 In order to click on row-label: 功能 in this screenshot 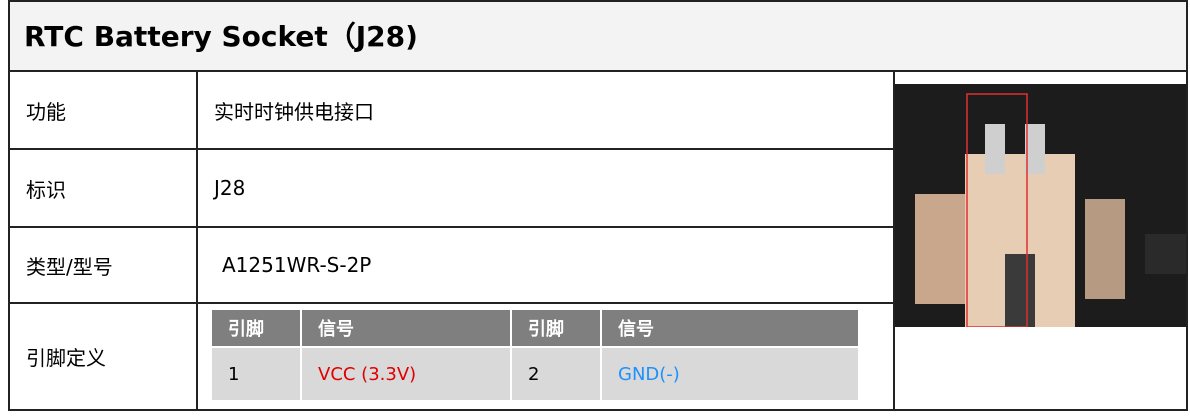, I will do `click(104, 111)`.